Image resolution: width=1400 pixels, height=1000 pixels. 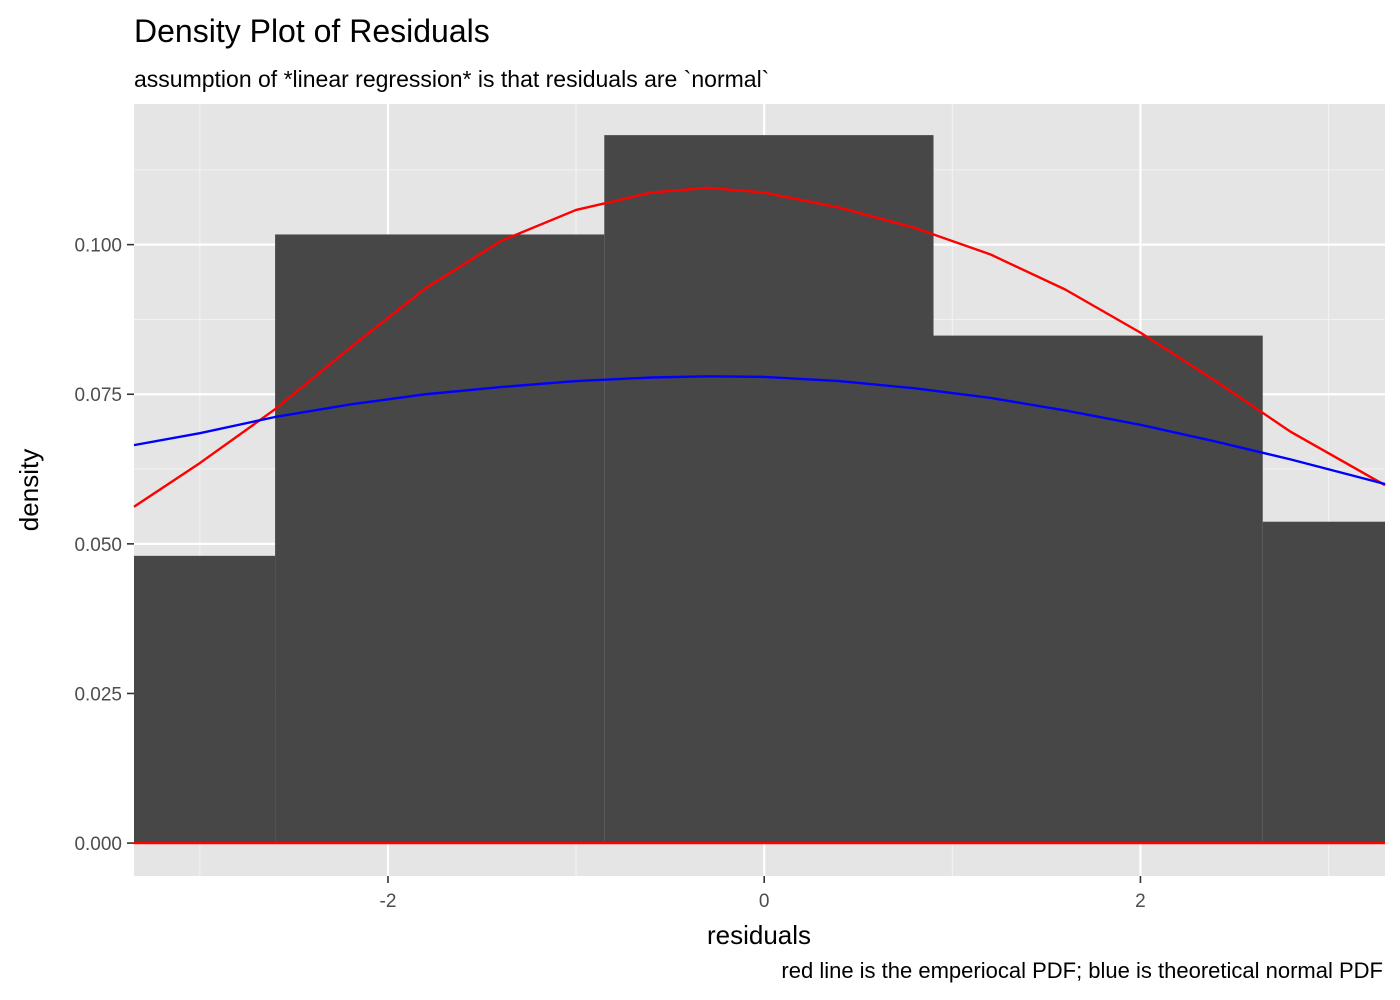 I want to click on y-tick-label: 0.025, so click(x=98, y=694).